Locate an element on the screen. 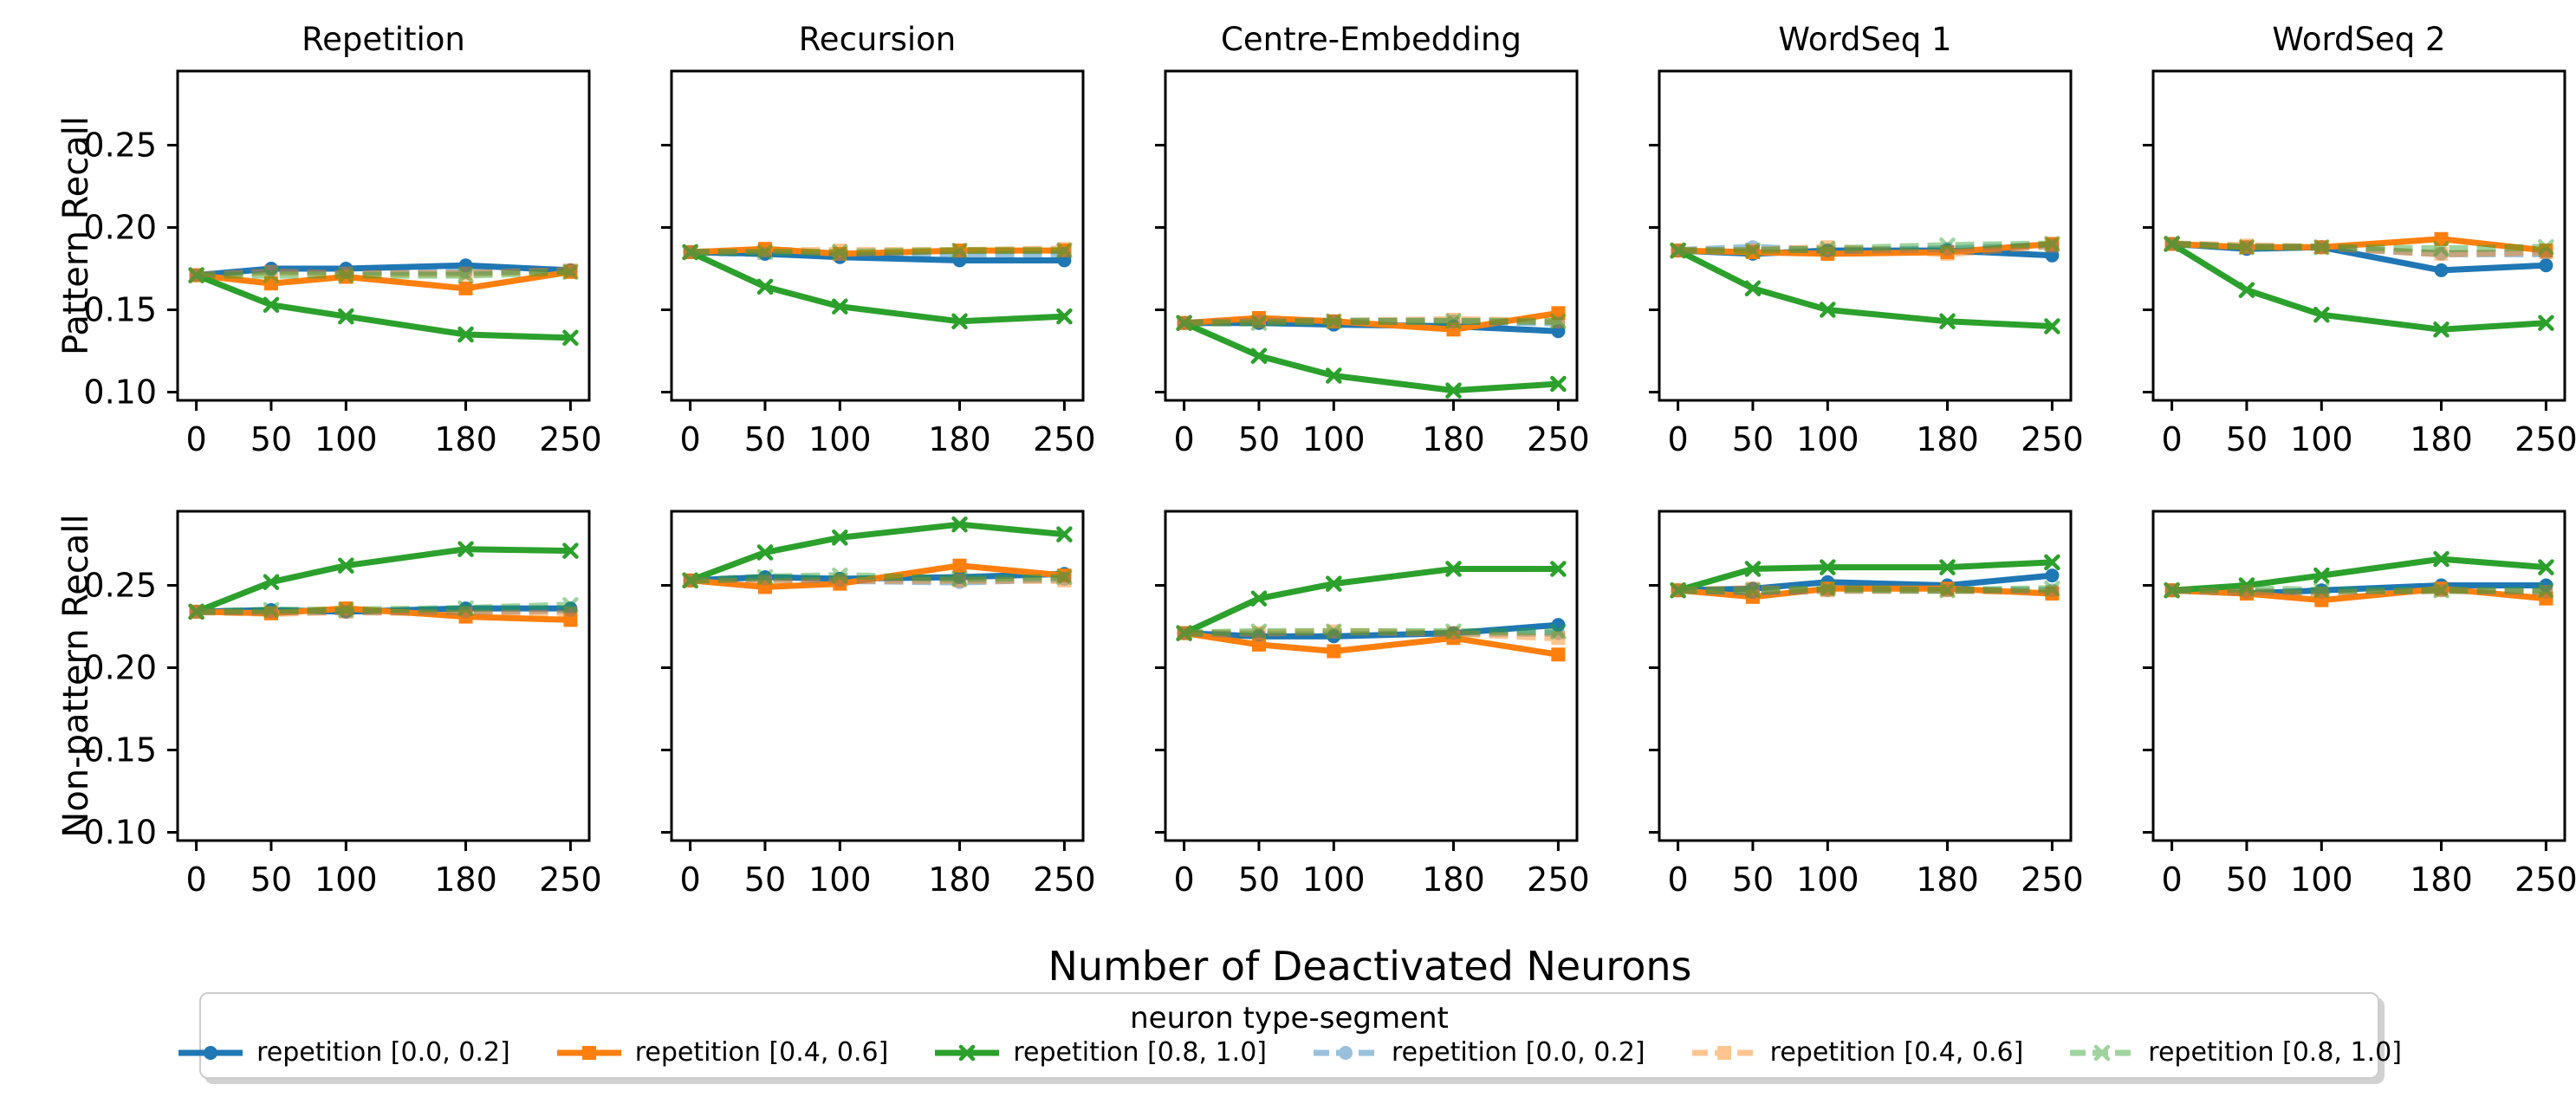 Image resolution: width=2576 pixels, height=1104 pixels. series-dashed-x is located at coordinates (1371, 322).